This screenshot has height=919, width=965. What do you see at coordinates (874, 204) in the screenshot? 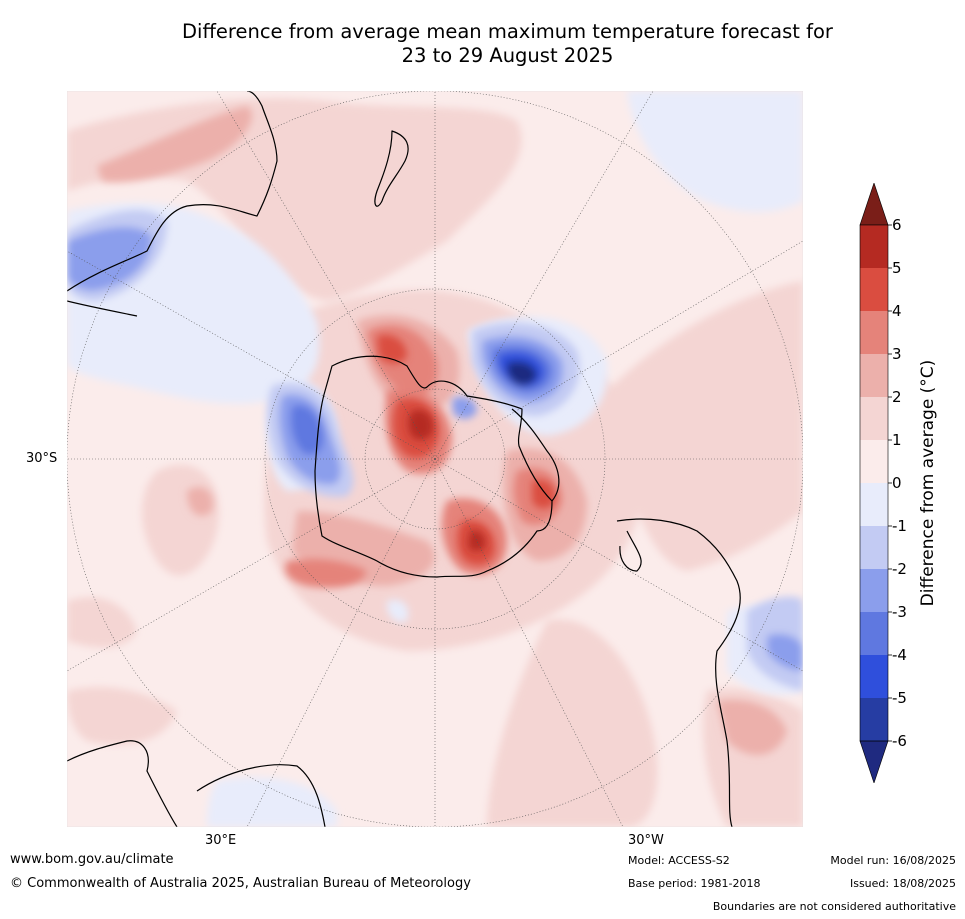
I see `colorbar-over-triangle` at bounding box center [874, 204].